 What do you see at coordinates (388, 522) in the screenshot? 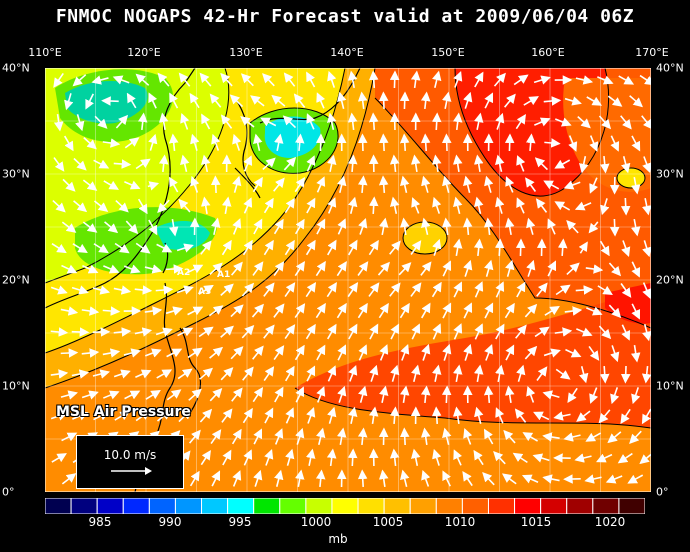
I see `colorbar-label-1005: 1005` at bounding box center [388, 522].